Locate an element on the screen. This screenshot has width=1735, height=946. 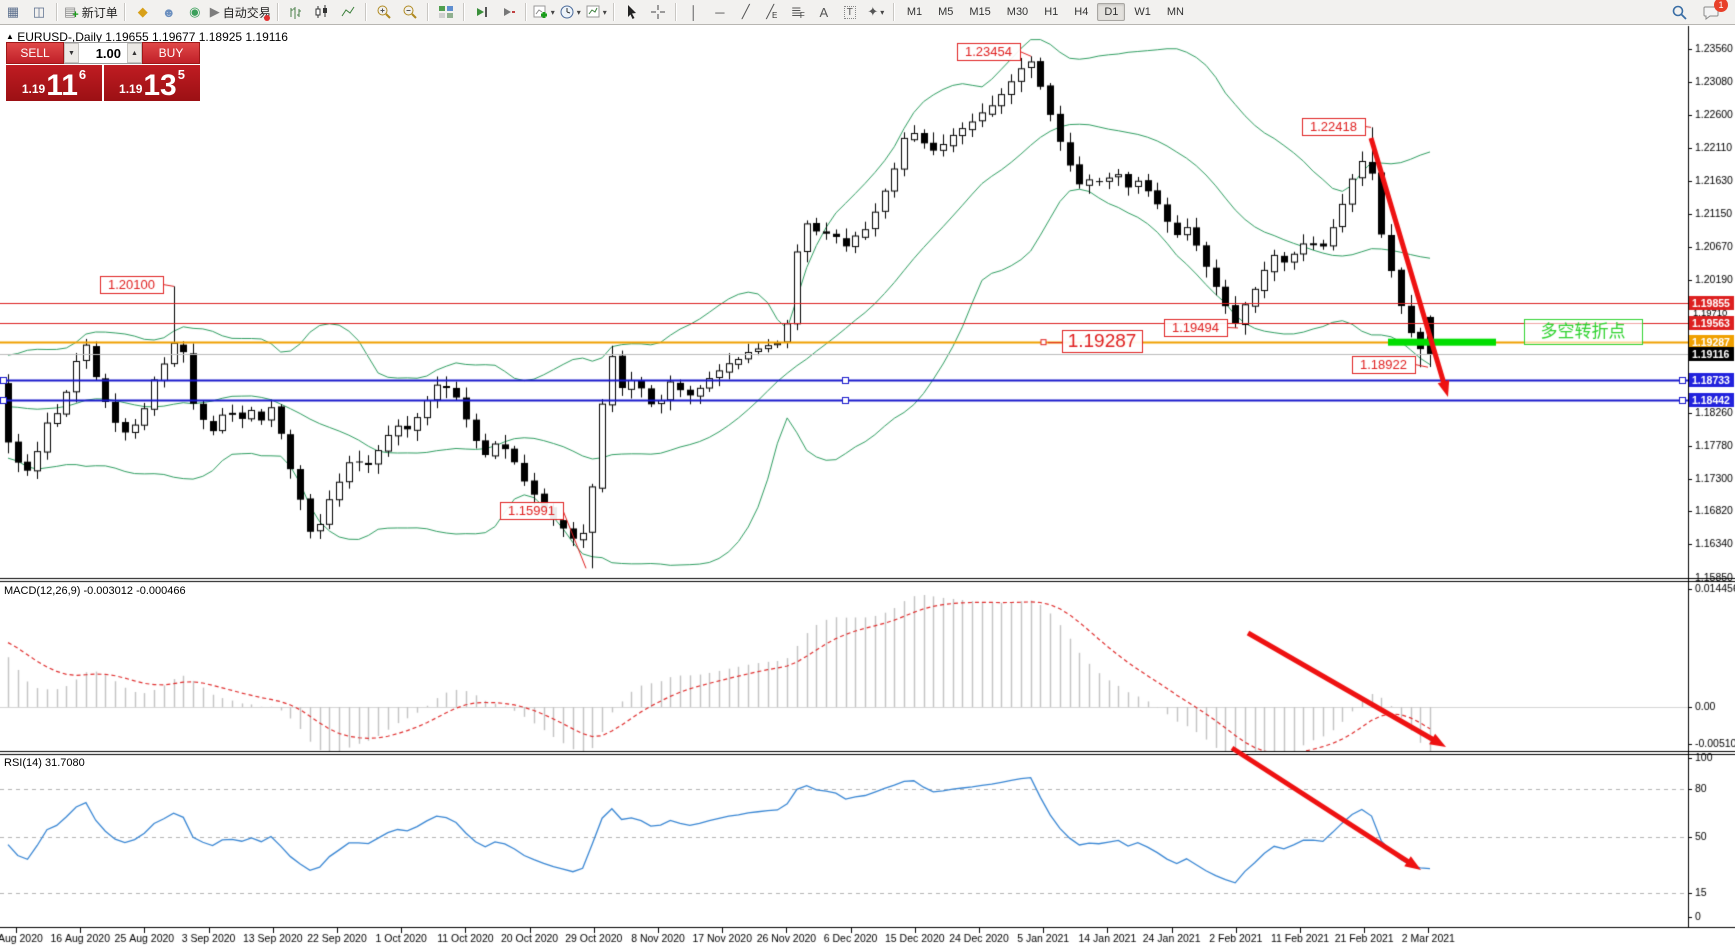
toolbar-right-icons: 1 is located at coordinates (1699, 12).